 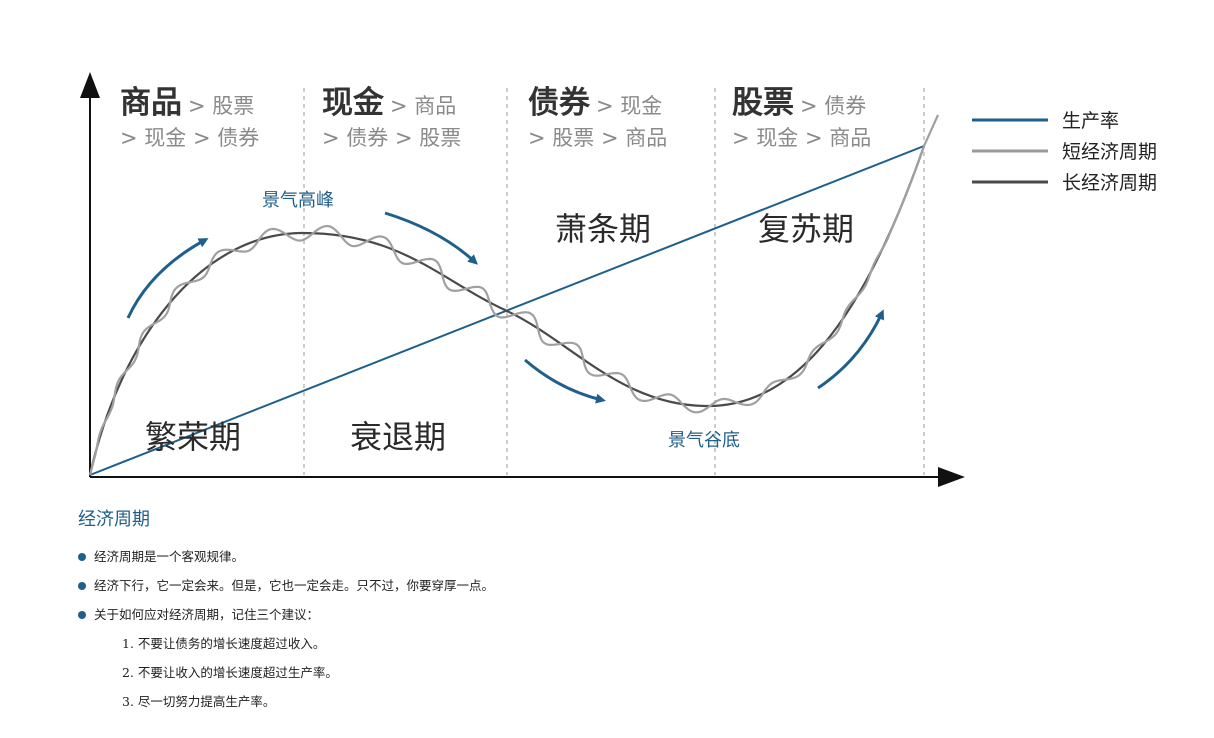 What do you see at coordinates (391, 138) in the screenshot?
I see `phase-2-order: > 债券 > 股票` at bounding box center [391, 138].